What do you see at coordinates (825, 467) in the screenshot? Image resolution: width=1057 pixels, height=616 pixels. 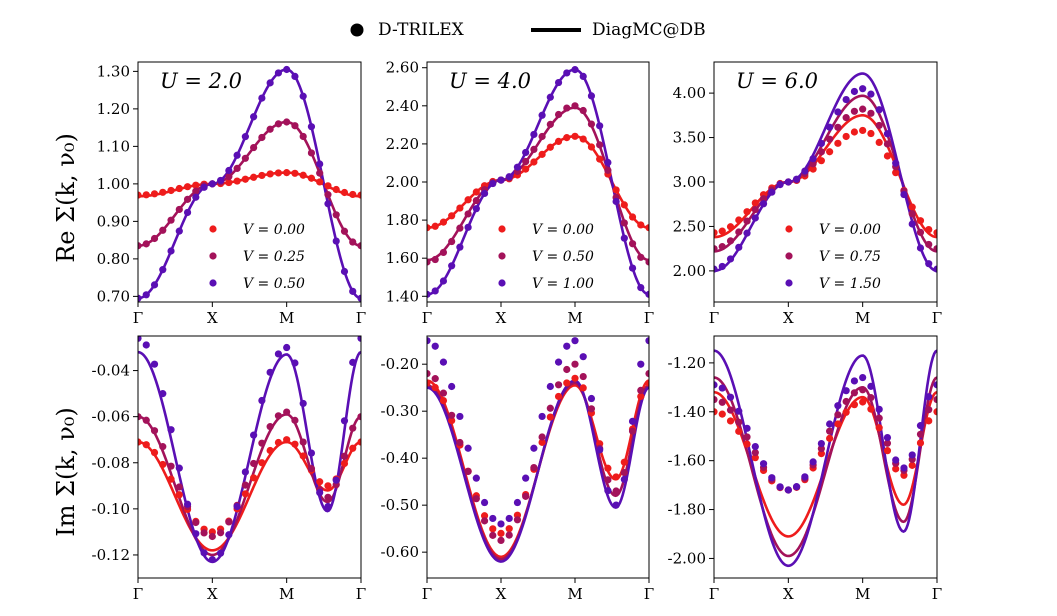 I see `series-line` at bounding box center [825, 467].